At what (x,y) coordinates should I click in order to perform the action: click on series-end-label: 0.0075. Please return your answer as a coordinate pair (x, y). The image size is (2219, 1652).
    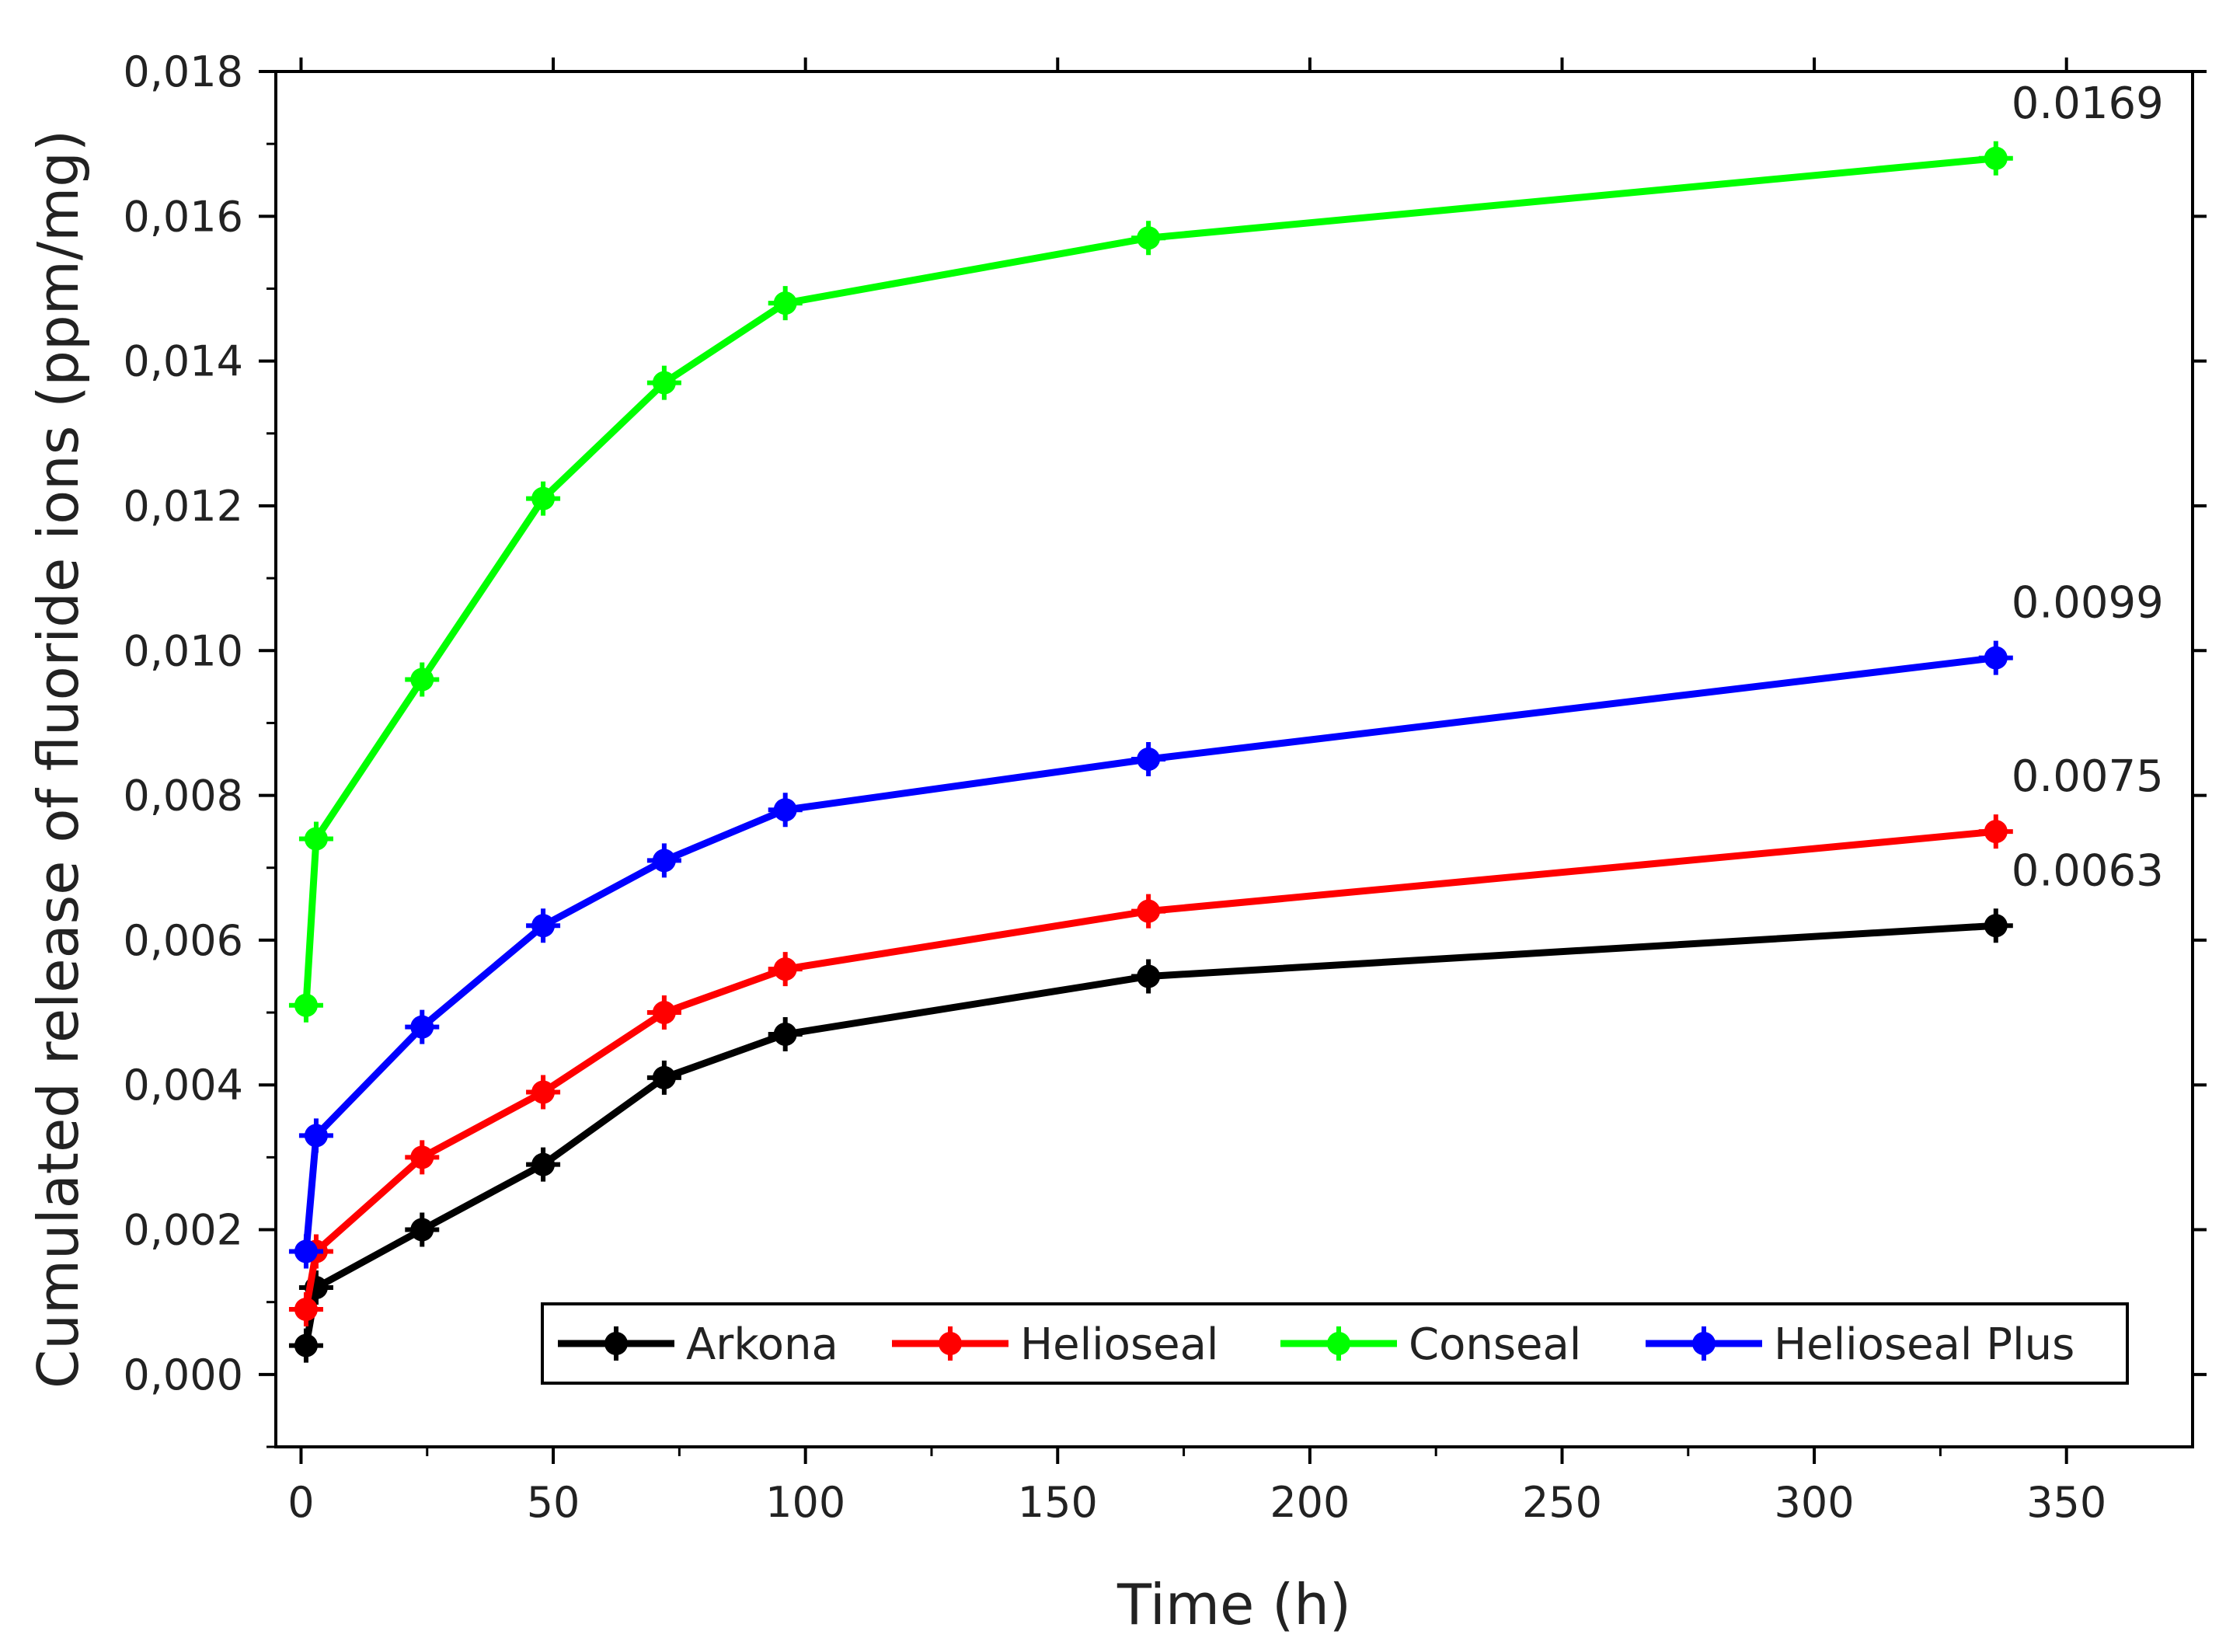
    Looking at the image, I should click on (2088, 776).